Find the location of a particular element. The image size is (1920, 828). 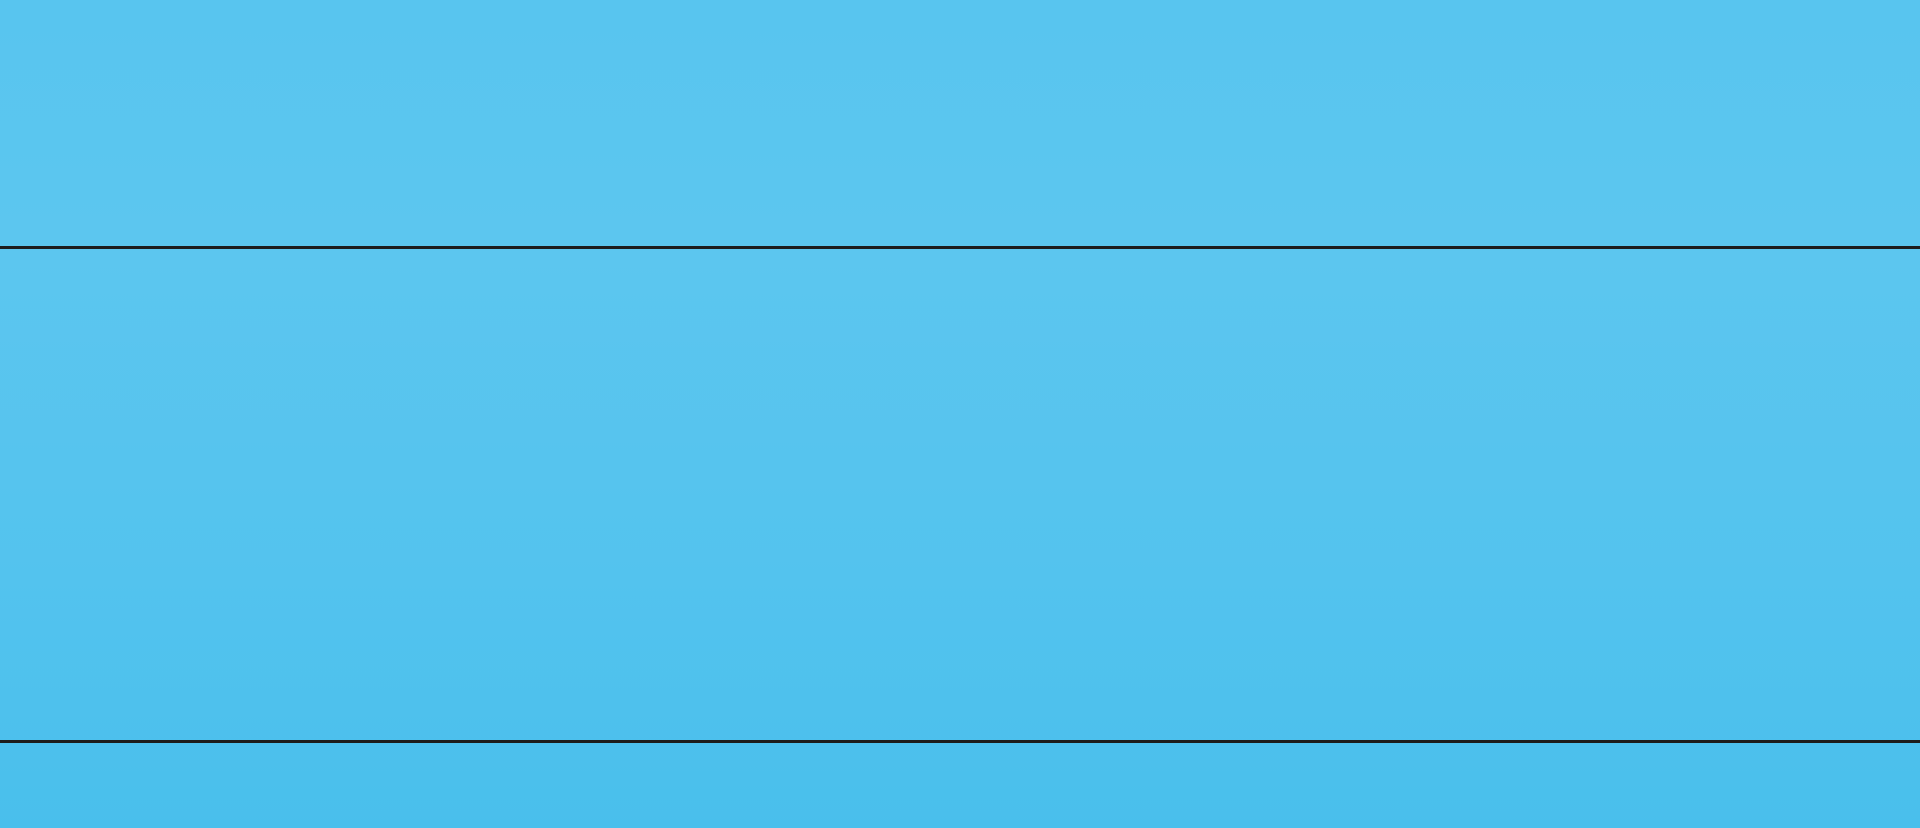

top-axis-line is located at coordinates (960, 247).